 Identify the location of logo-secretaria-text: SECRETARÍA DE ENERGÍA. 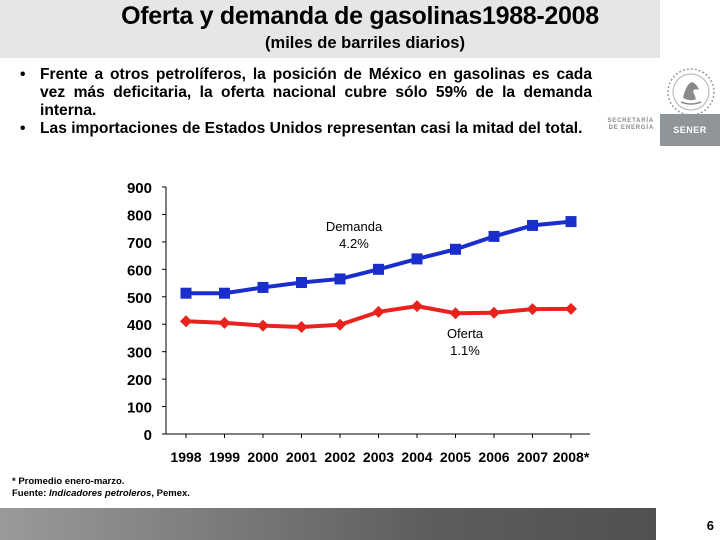
(630, 124).